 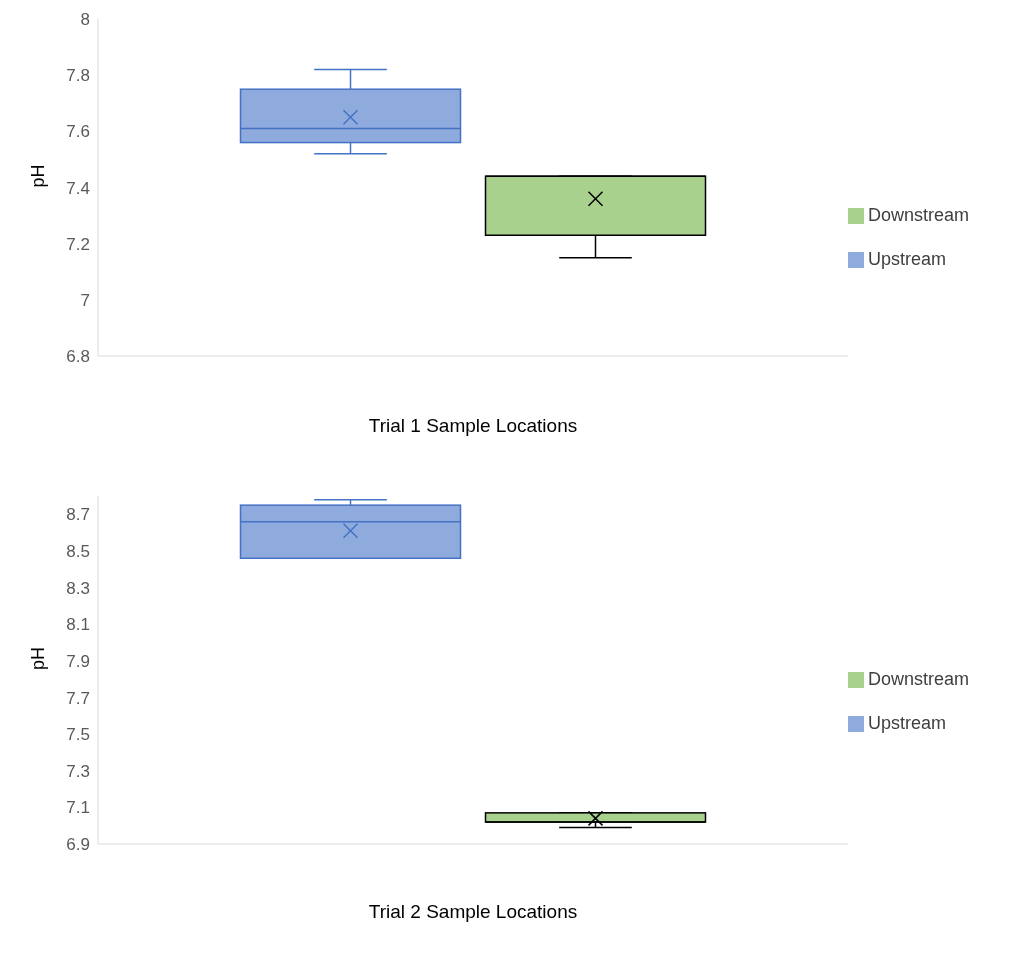 I want to click on y-tick-label: 7.4, so click(x=78, y=188).